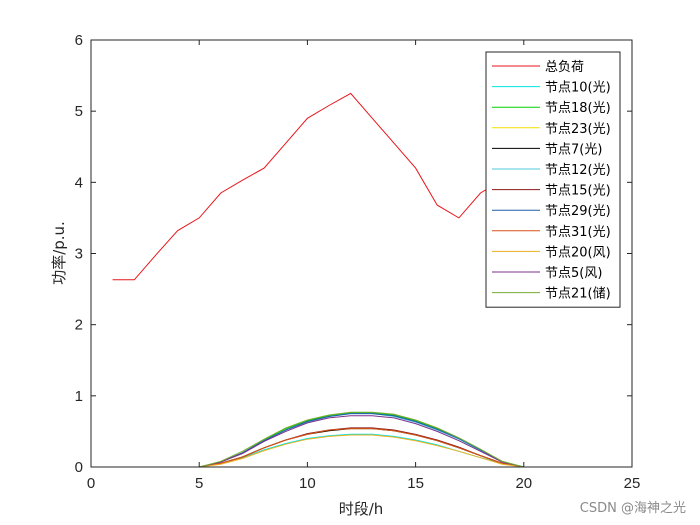  Describe the element at coordinates (199, 483) in the screenshot. I see `x-tick-label: 5` at that location.